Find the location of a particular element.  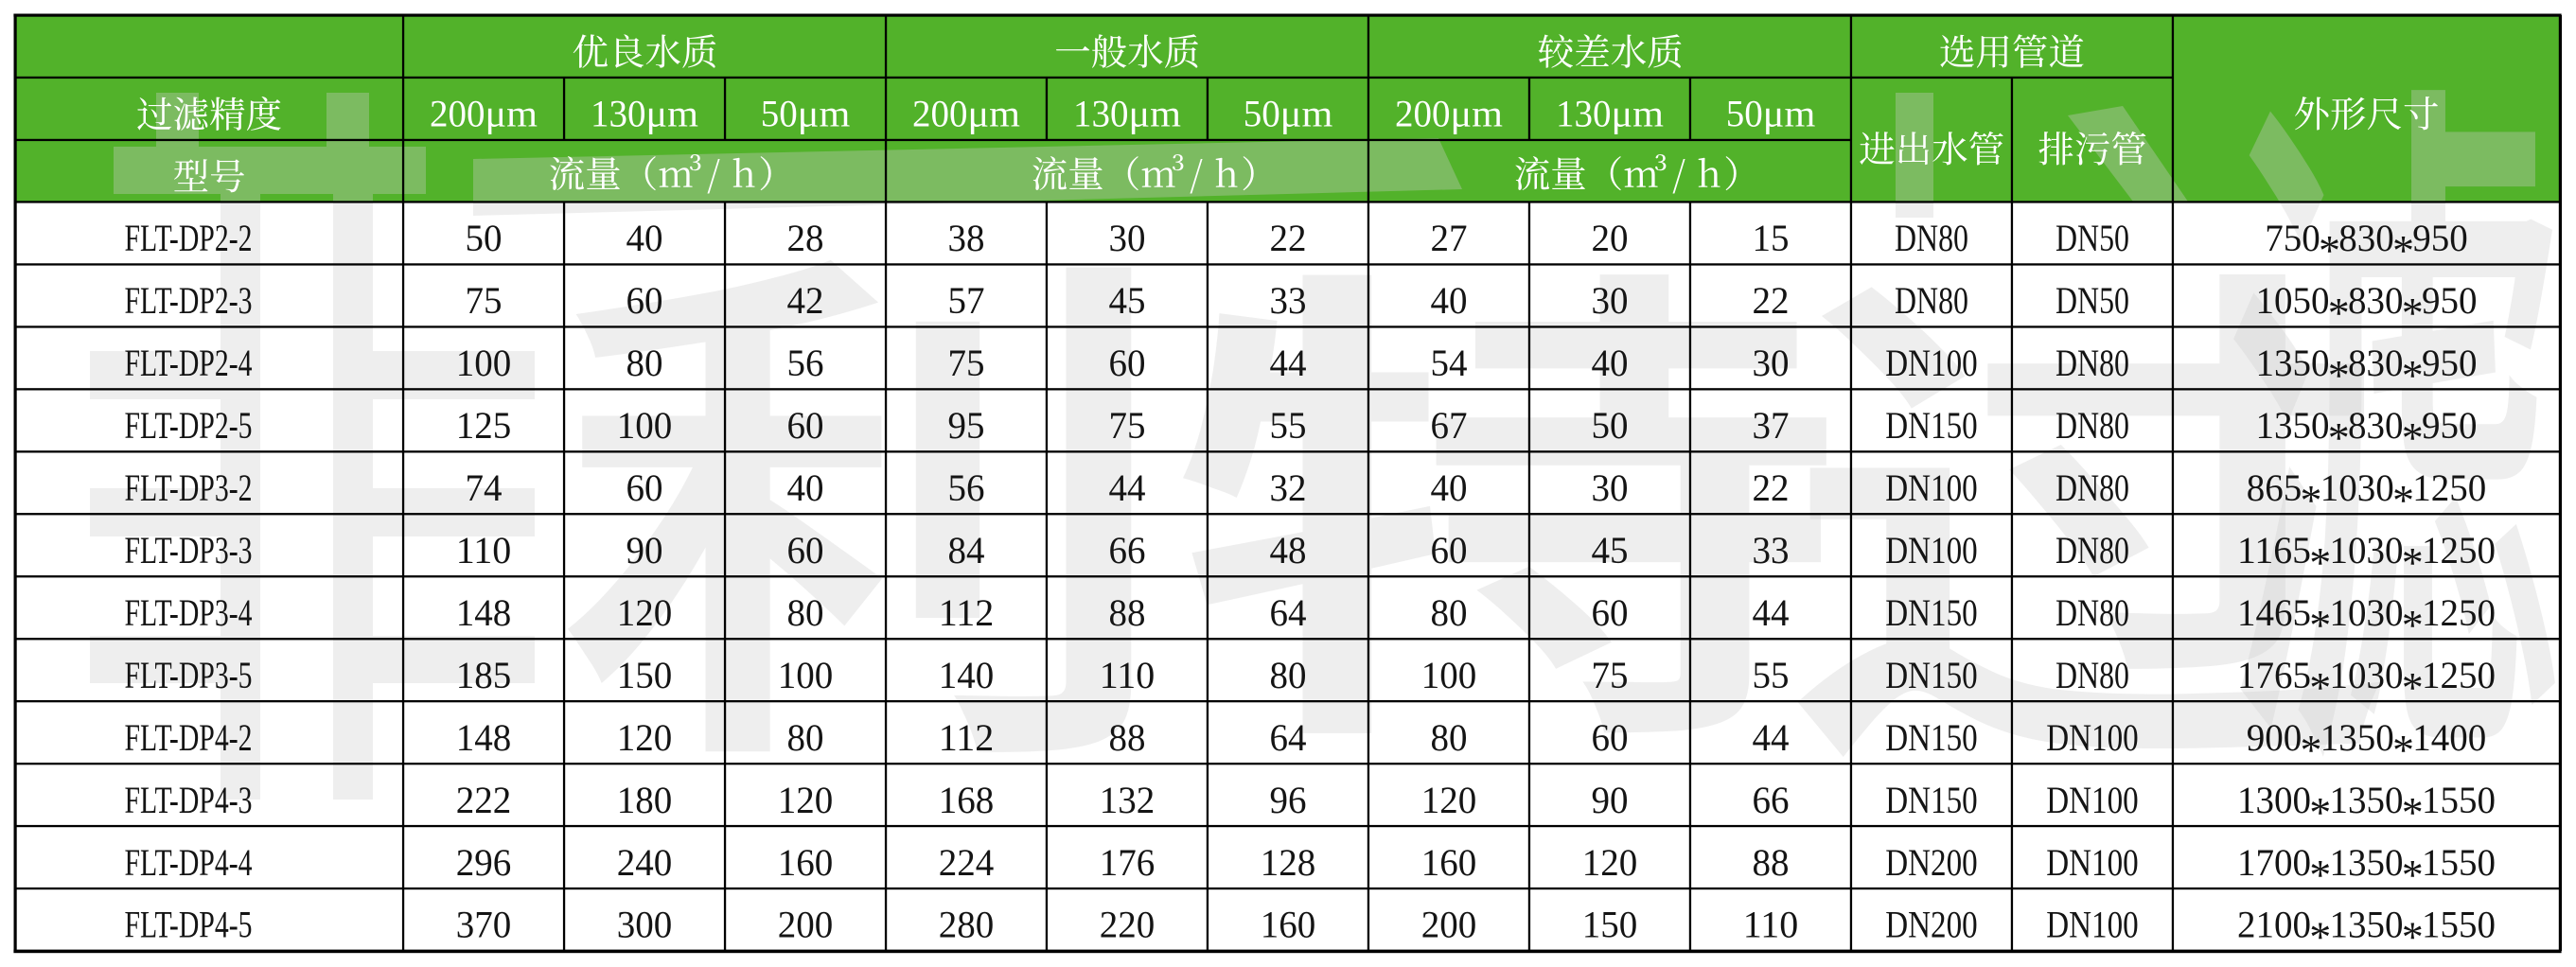

svg-text: 1465 is located at coordinates (2274, 612).